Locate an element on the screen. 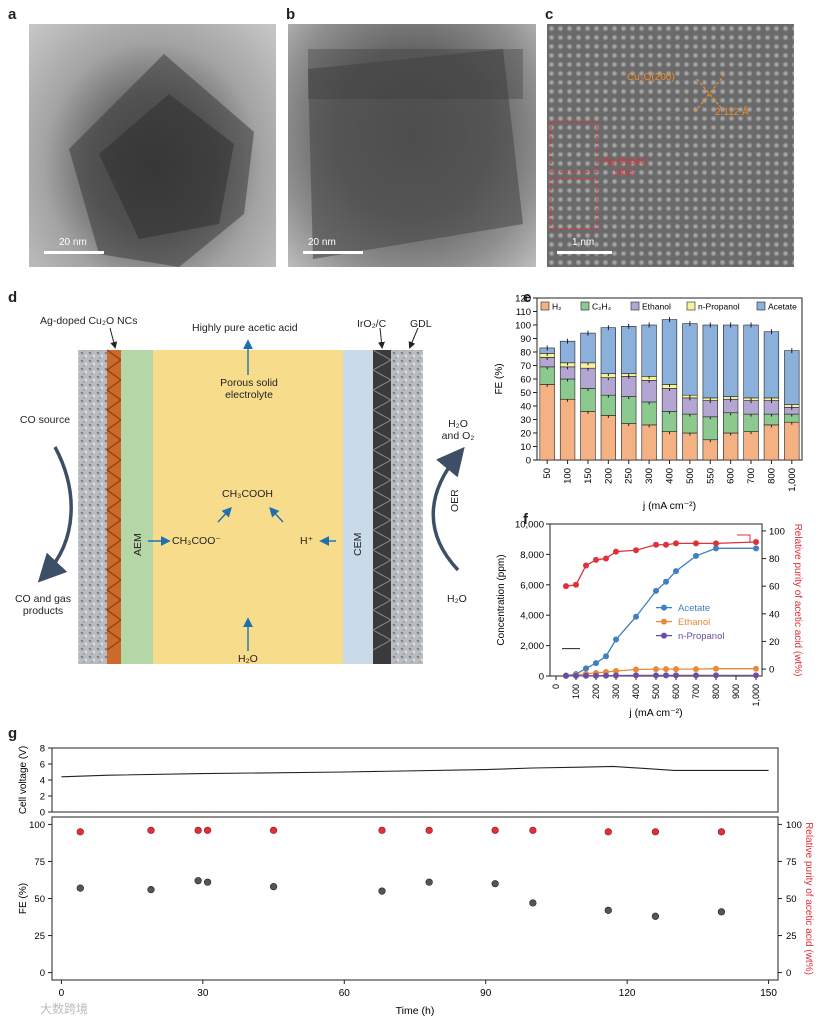  cem-label: CEM is located at coordinates (358, 544).